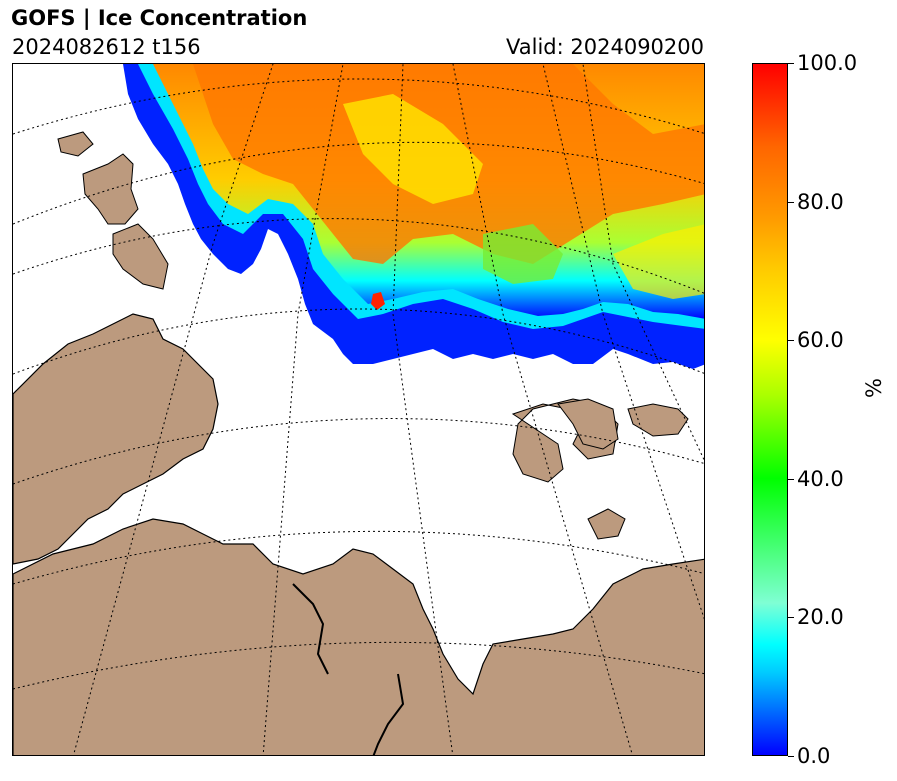  I want to click on valid-time-label: Valid: 2024090200, so click(605, 47).